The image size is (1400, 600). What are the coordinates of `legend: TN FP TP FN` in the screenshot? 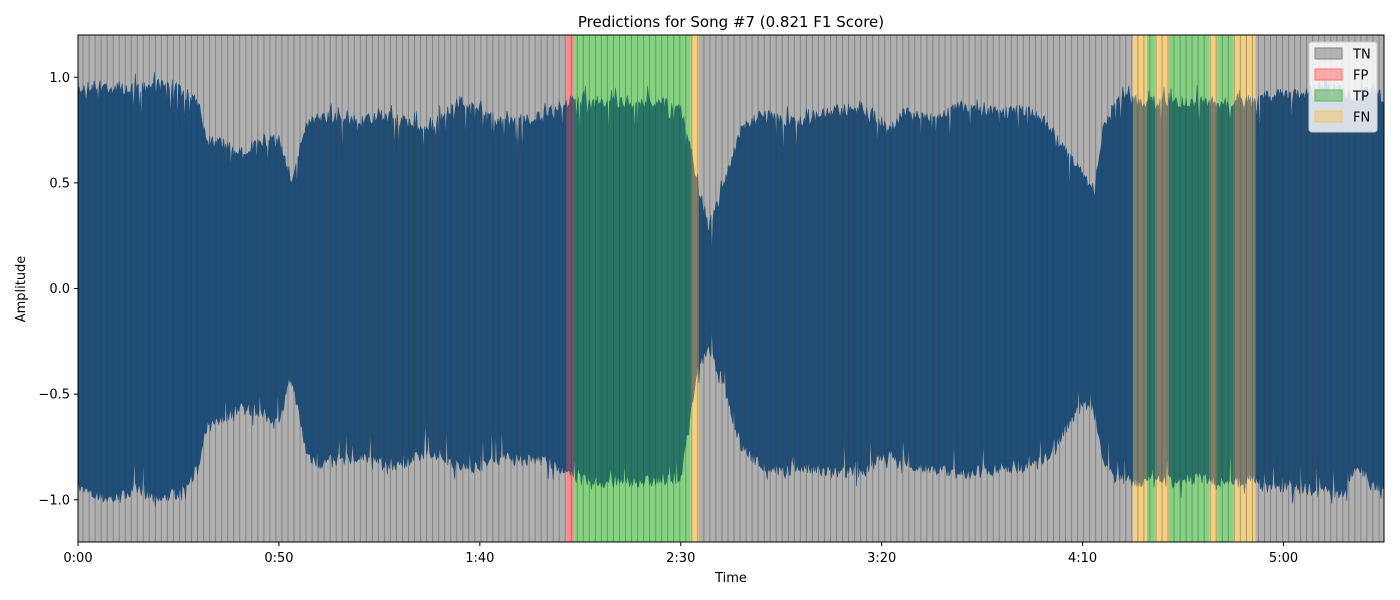 It's located at (1343, 87).